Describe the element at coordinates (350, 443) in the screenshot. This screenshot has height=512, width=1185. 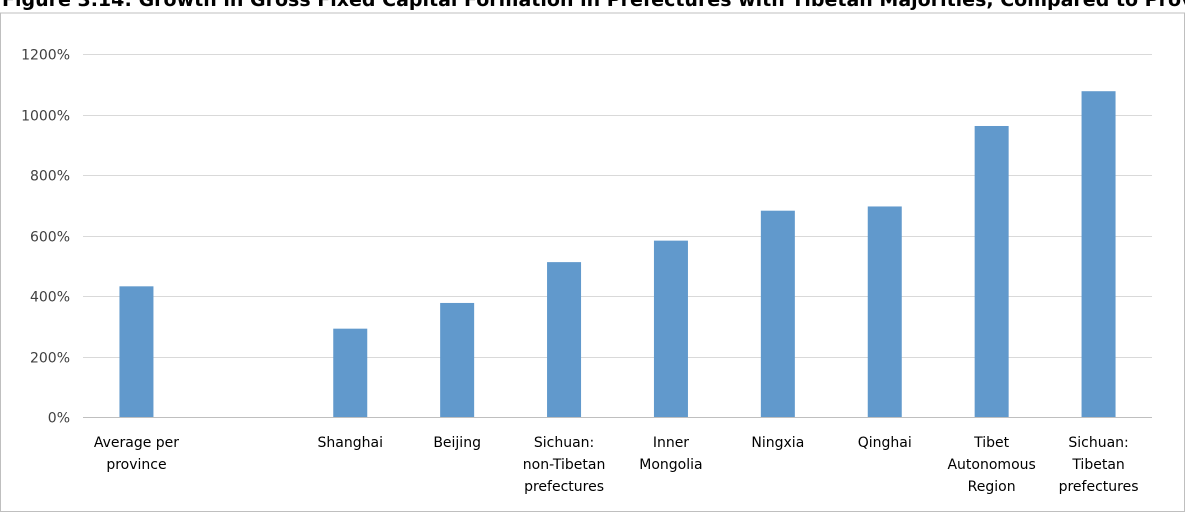
I see `x-tick-label: Shanghai` at that location.